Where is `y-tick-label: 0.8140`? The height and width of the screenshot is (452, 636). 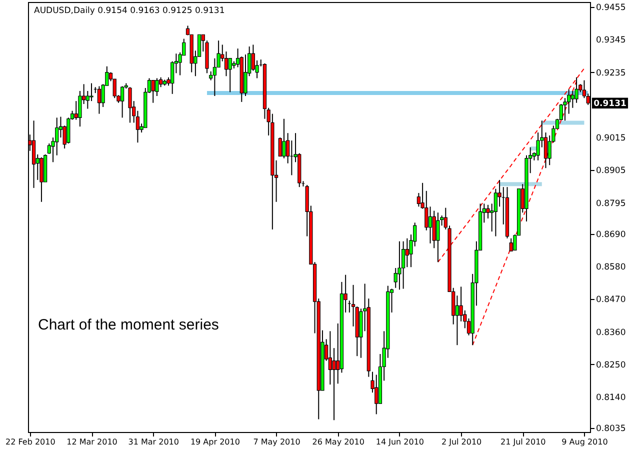 y-tick-label: 0.8140 is located at coordinates (611, 398).